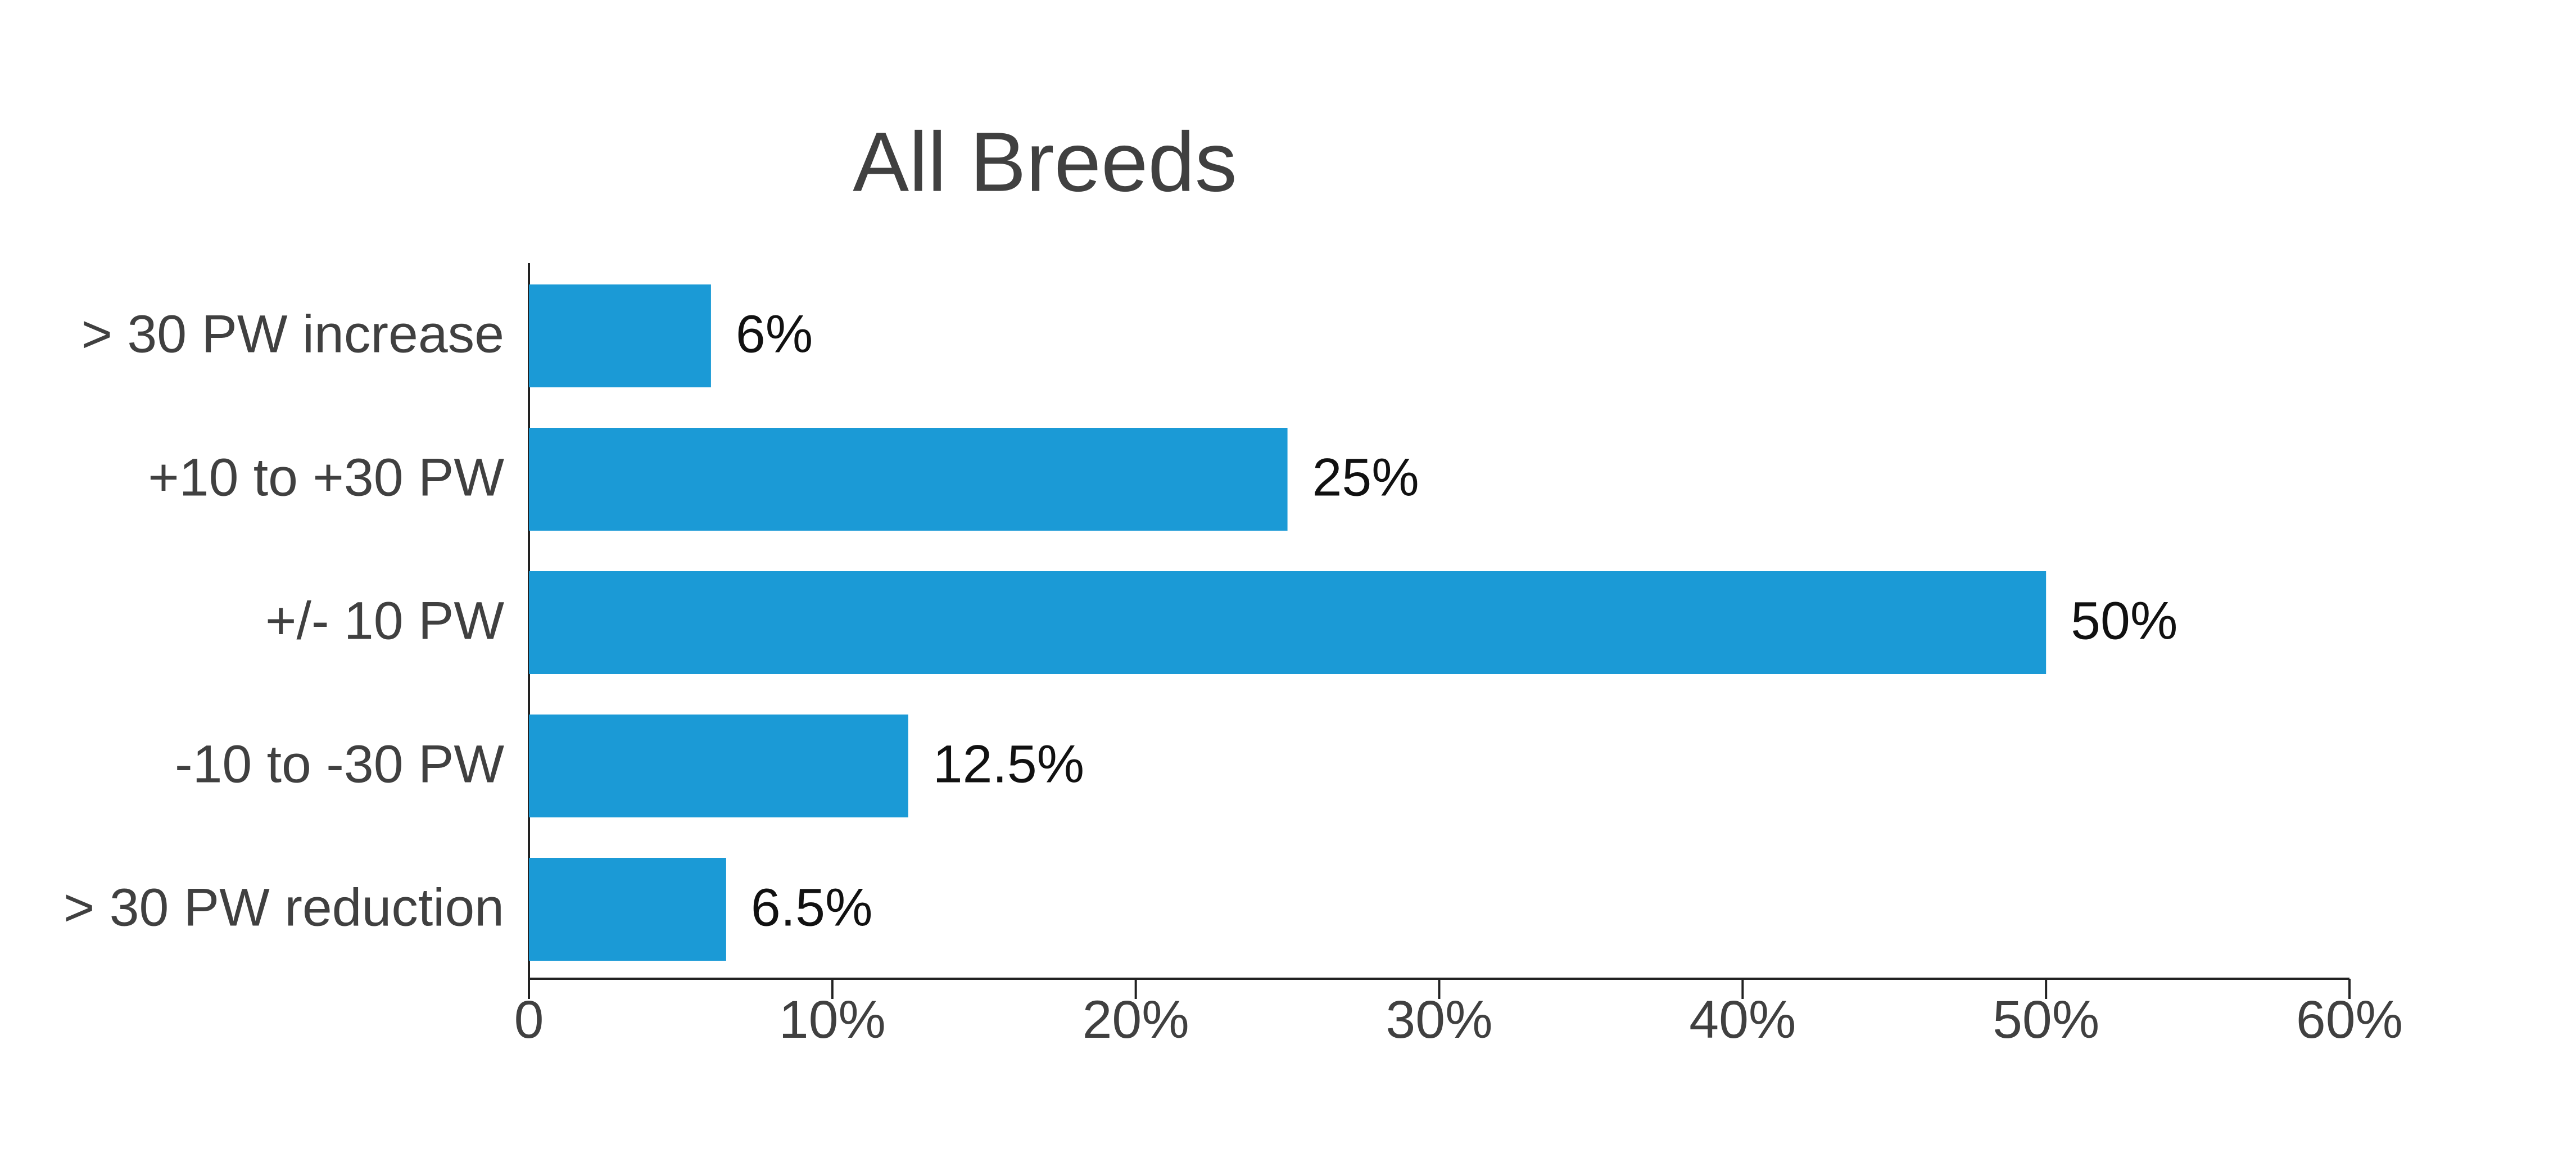 The height and width of the screenshot is (1162, 2576). What do you see at coordinates (385, 621) in the screenshot?
I see `y-tick-label: +/- 10 PW` at bounding box center [385, 621].